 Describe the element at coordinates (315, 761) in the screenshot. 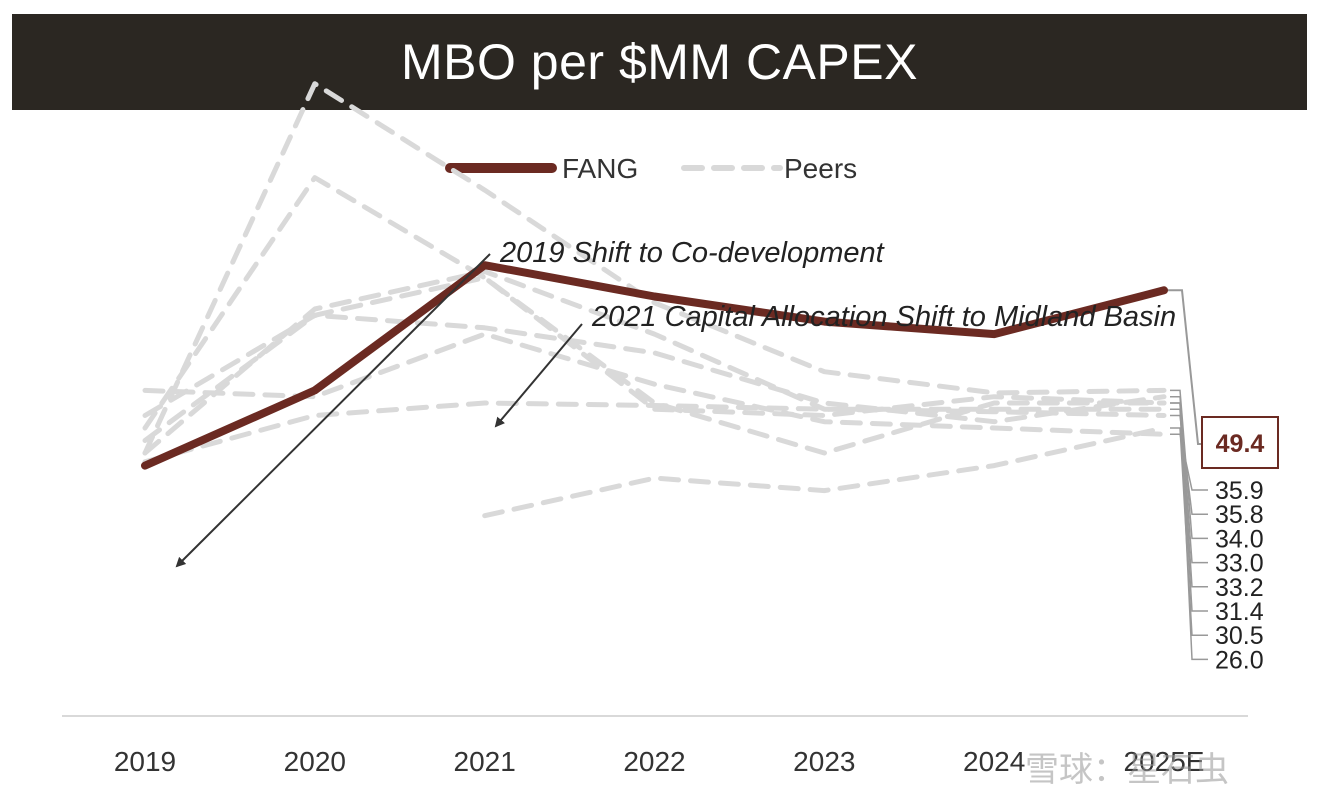

I see `x-tick-label-2020: 2020` at that location.